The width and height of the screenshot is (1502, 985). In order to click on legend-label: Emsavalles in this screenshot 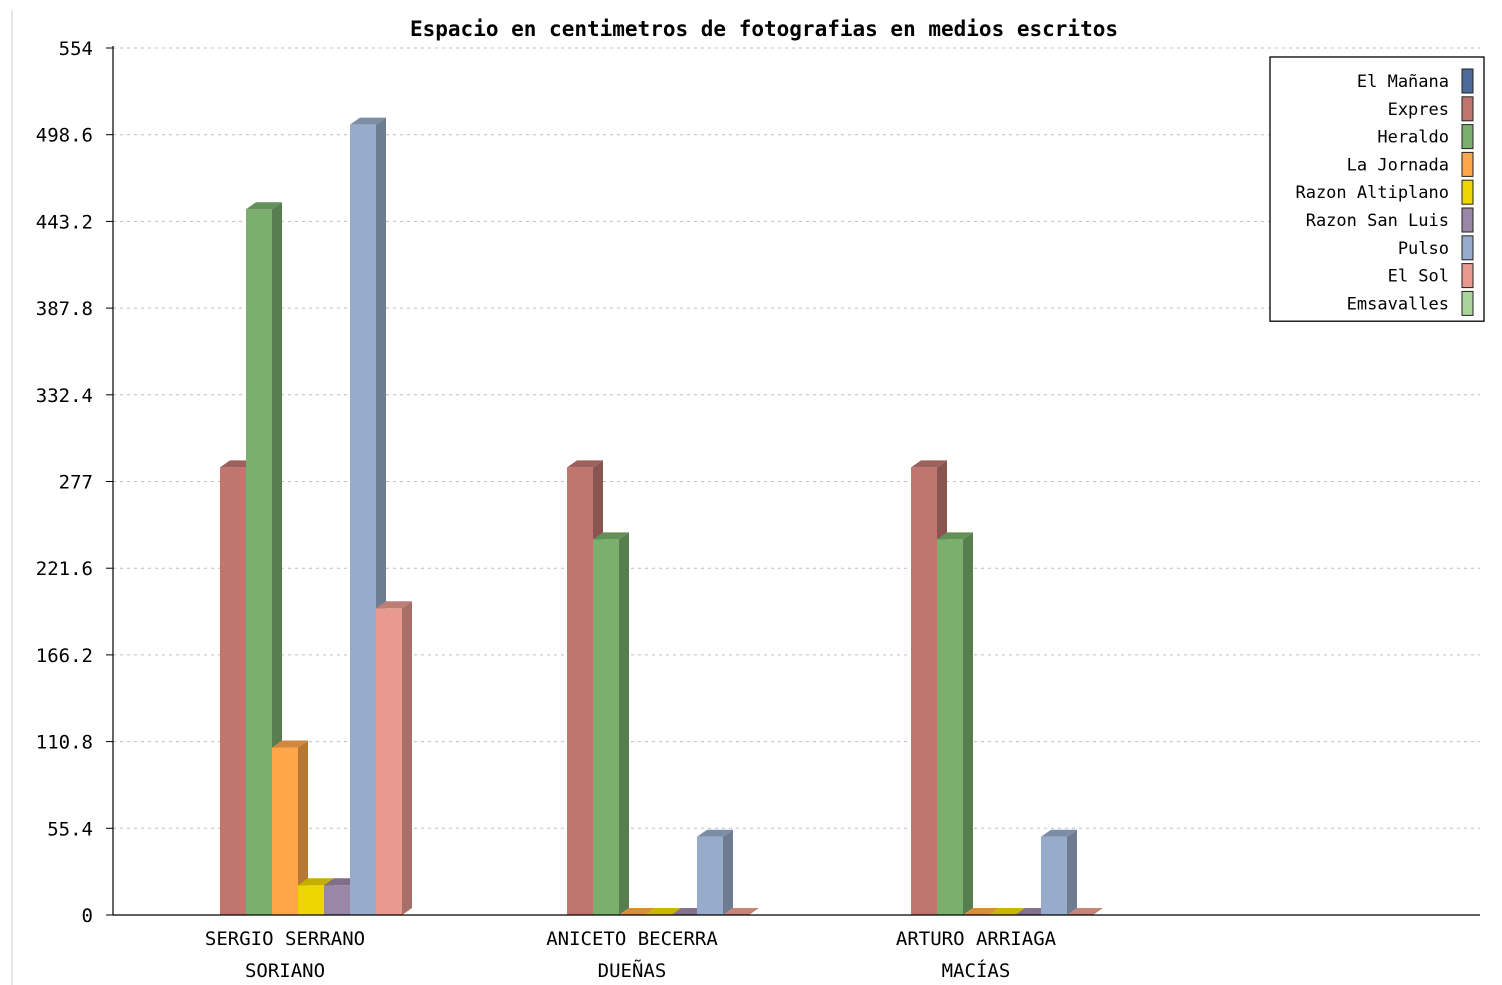, I will do `click(1398, 304)`.